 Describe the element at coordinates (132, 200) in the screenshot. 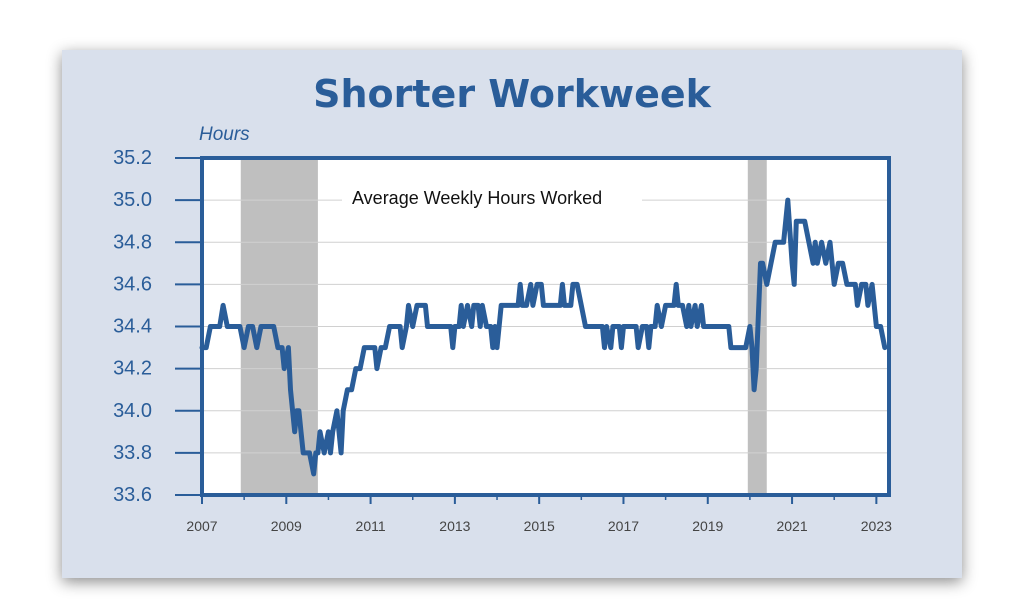

I see `y-tick-label: 35.0` at that location.